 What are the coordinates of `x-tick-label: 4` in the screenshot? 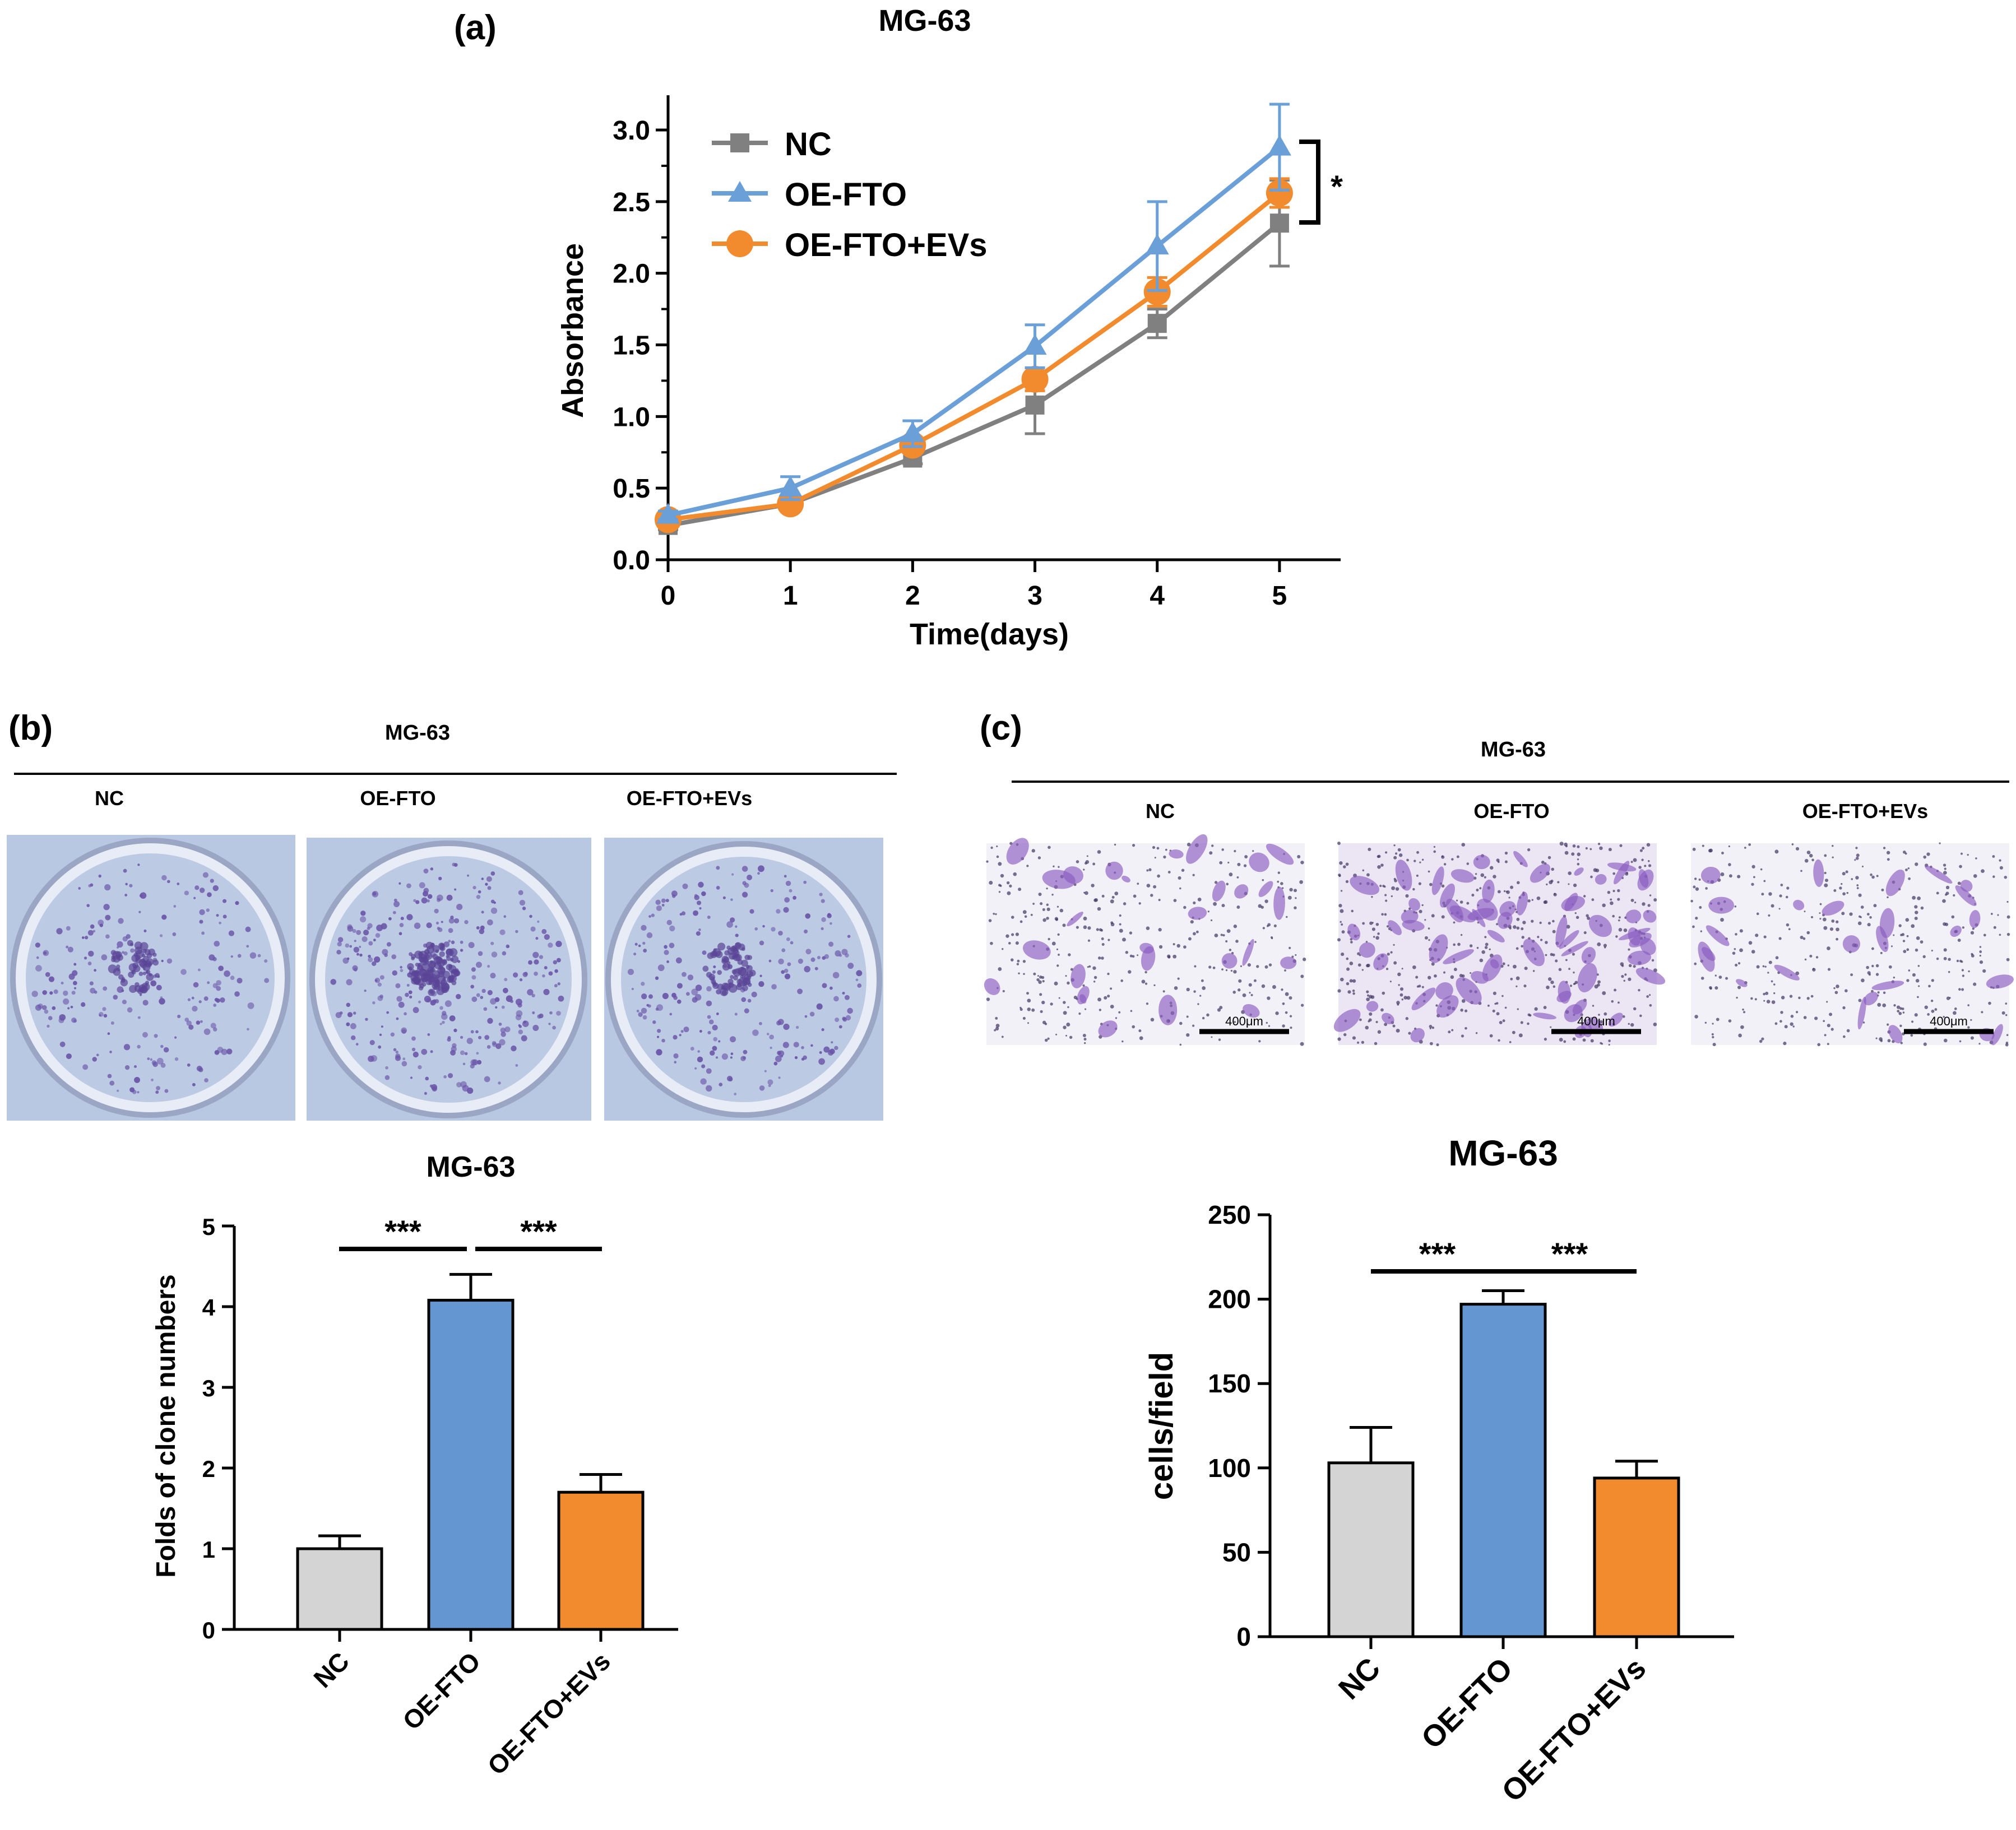 It's located at (1157, 596).